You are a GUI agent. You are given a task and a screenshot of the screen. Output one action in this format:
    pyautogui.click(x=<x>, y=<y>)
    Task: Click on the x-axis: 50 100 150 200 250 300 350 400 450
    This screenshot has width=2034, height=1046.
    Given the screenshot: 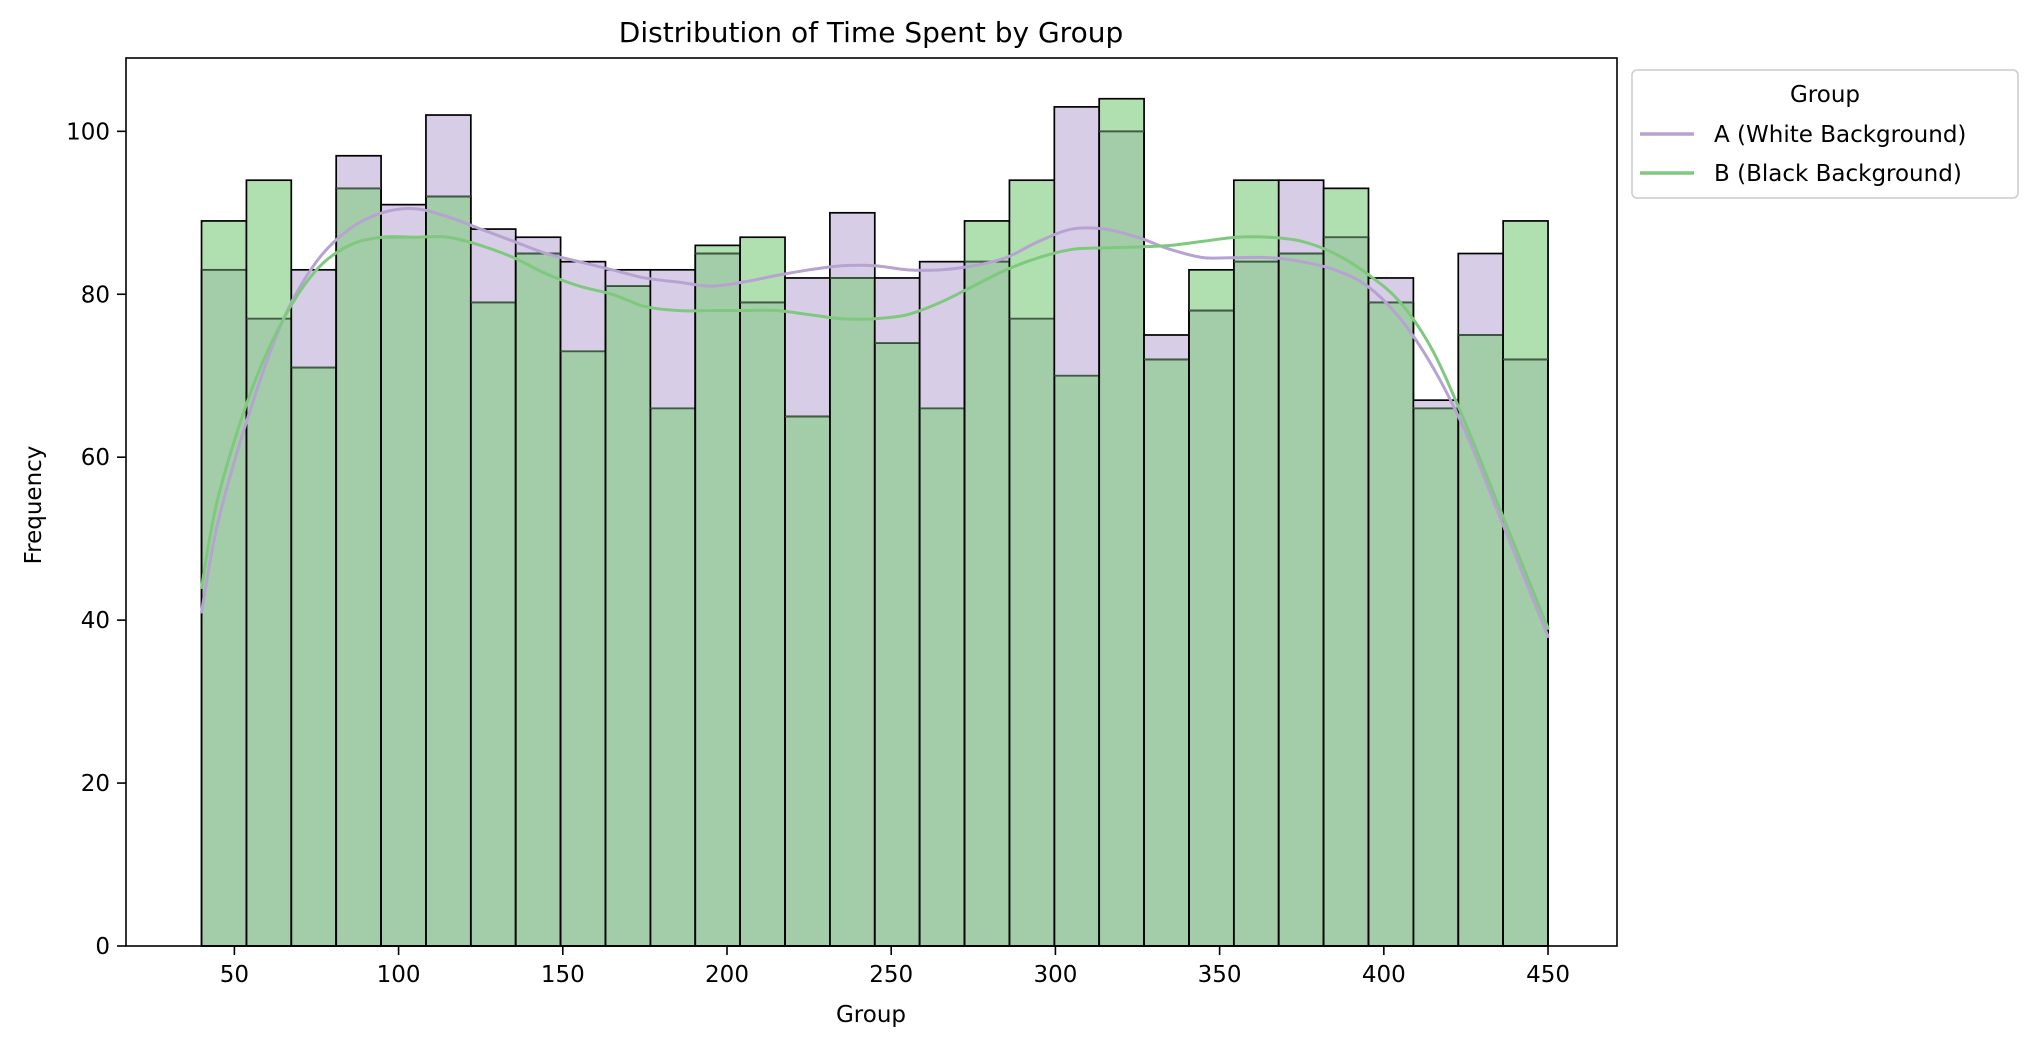 What is the action you would take?
    pyautogui.click(x=895, y=967)
    